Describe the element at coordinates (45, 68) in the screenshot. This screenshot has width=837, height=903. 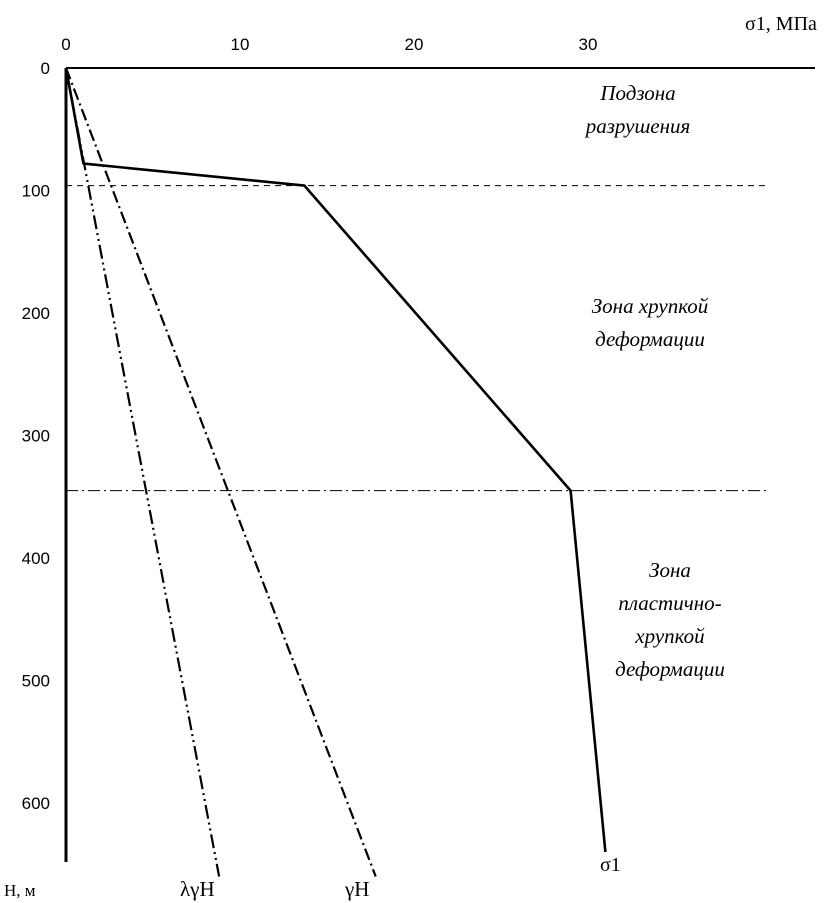
I see `y-tick-label: 0` at that location.